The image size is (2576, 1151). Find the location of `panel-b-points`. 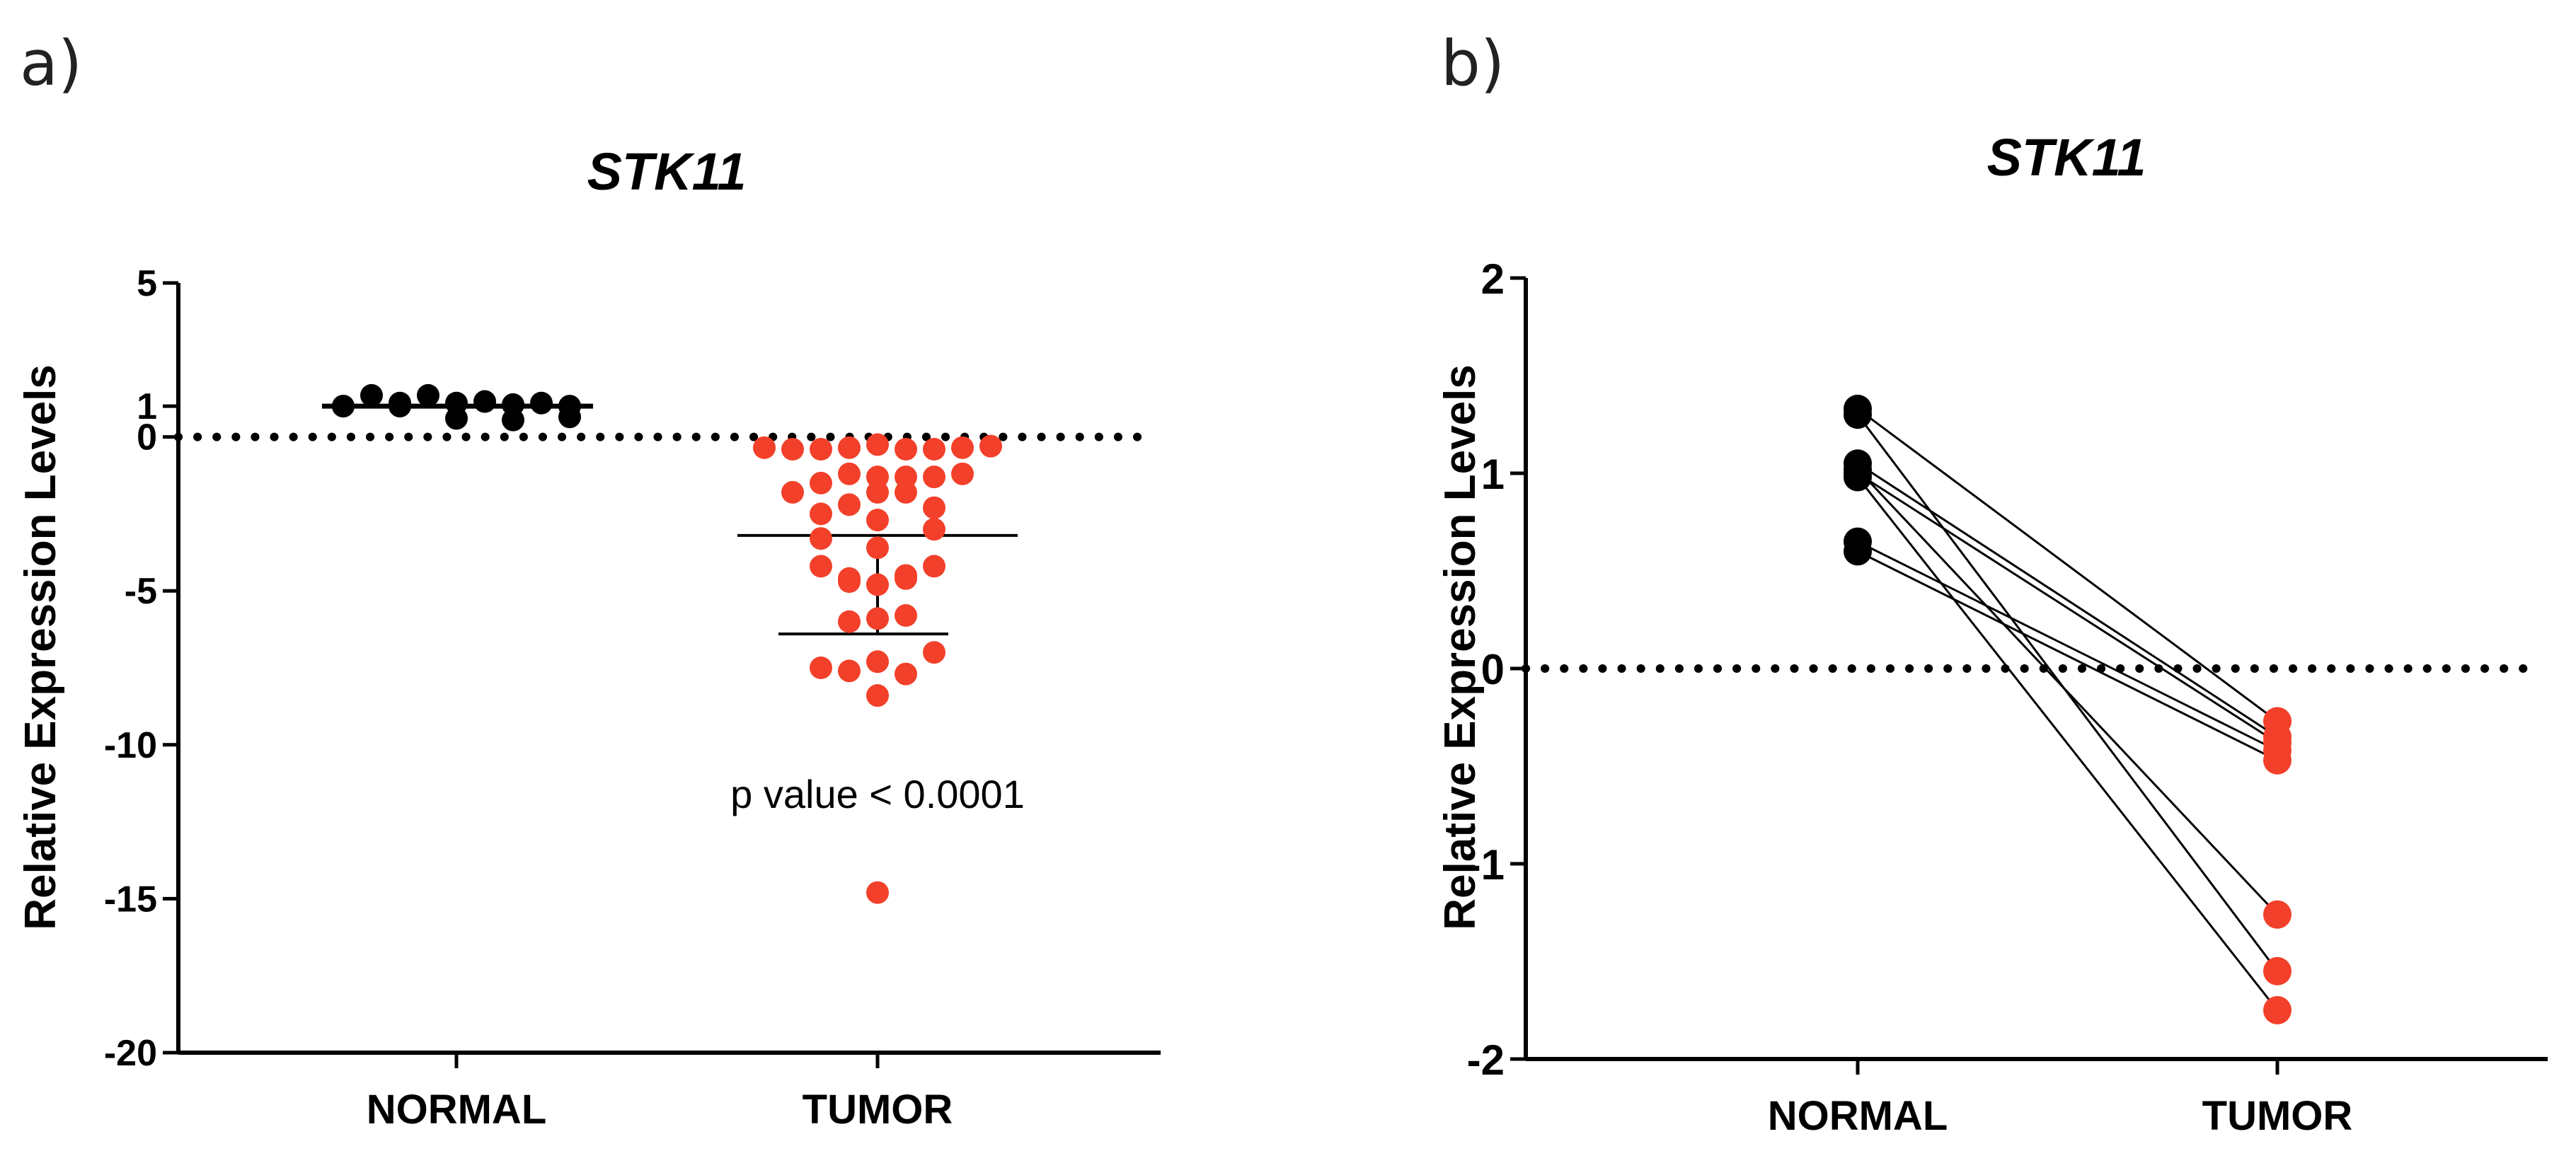

panel-b-points is located at coordinates (2068, 709).